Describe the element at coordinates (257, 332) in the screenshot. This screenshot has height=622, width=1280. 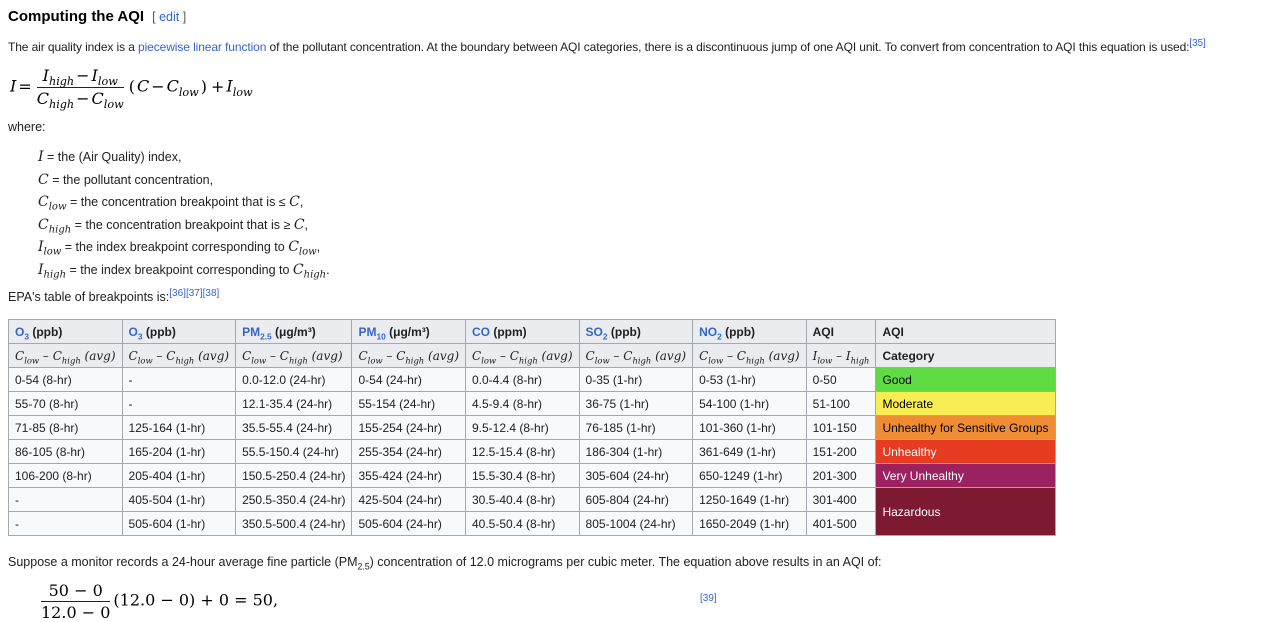
I see `pollutant-link: PM2.5` at that location.